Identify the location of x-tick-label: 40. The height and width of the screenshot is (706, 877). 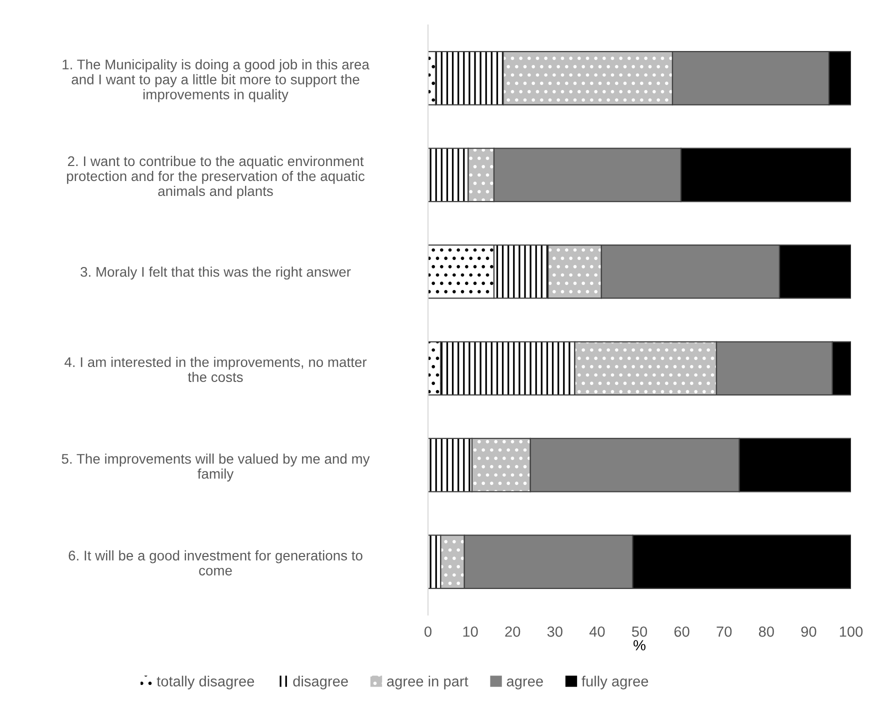
(597, 631).